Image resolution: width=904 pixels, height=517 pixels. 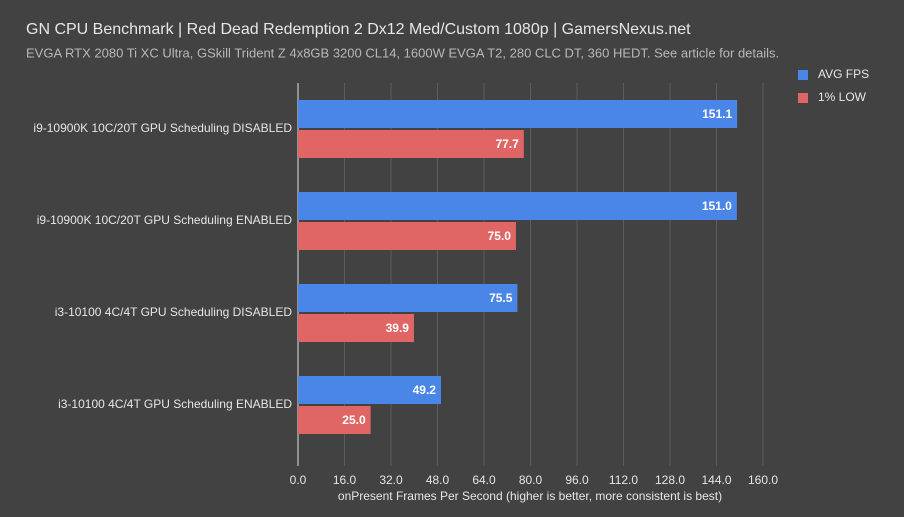 I want to click on data-label: 75.0, so click(x=500, y=236).